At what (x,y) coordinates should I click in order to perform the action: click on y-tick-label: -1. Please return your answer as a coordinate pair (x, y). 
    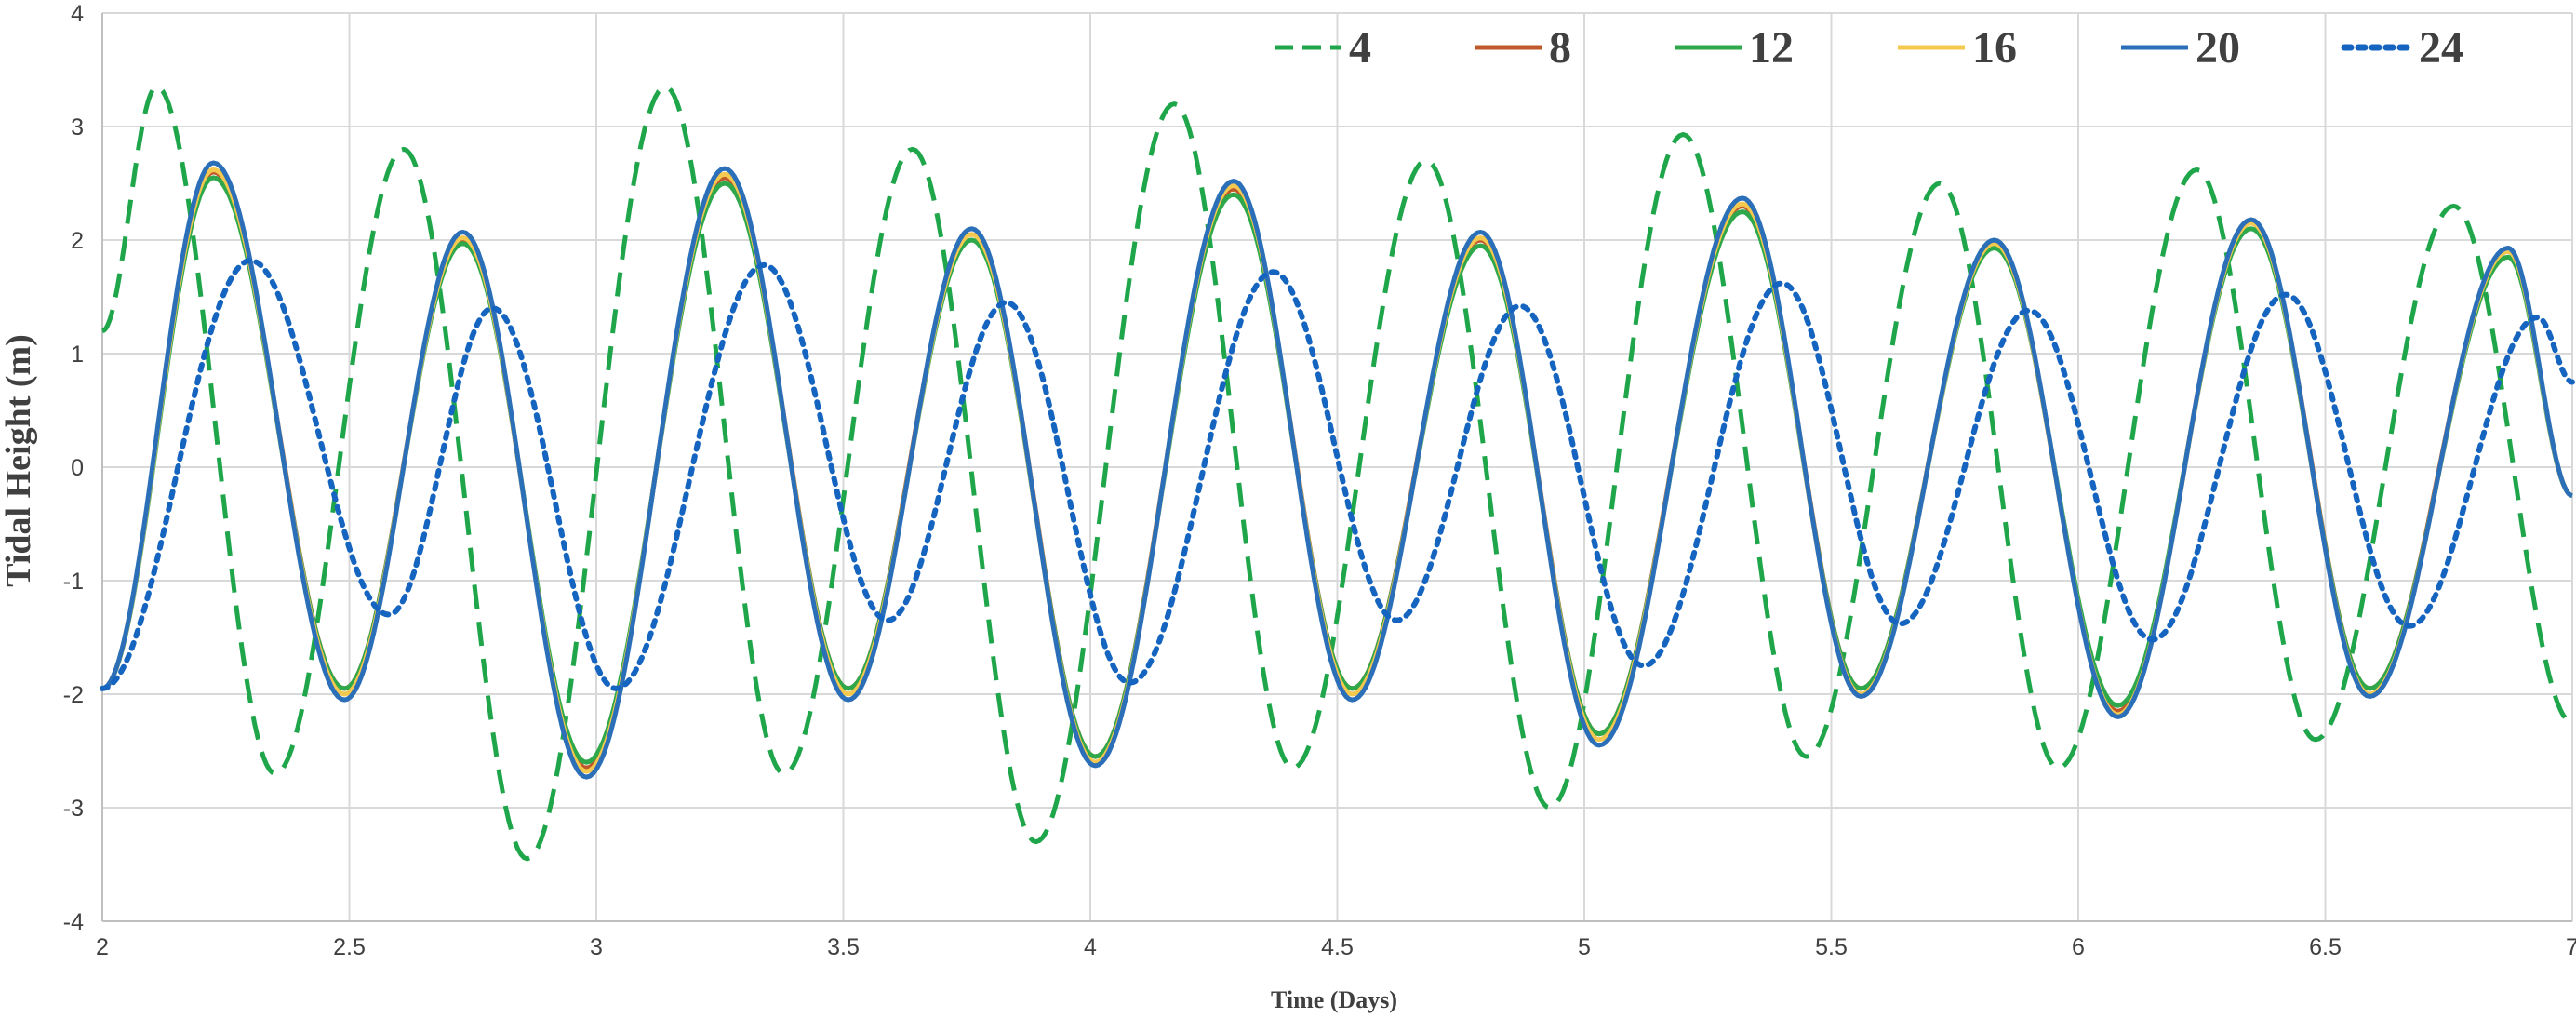
    Looking at the image, I should click on (73, 582).